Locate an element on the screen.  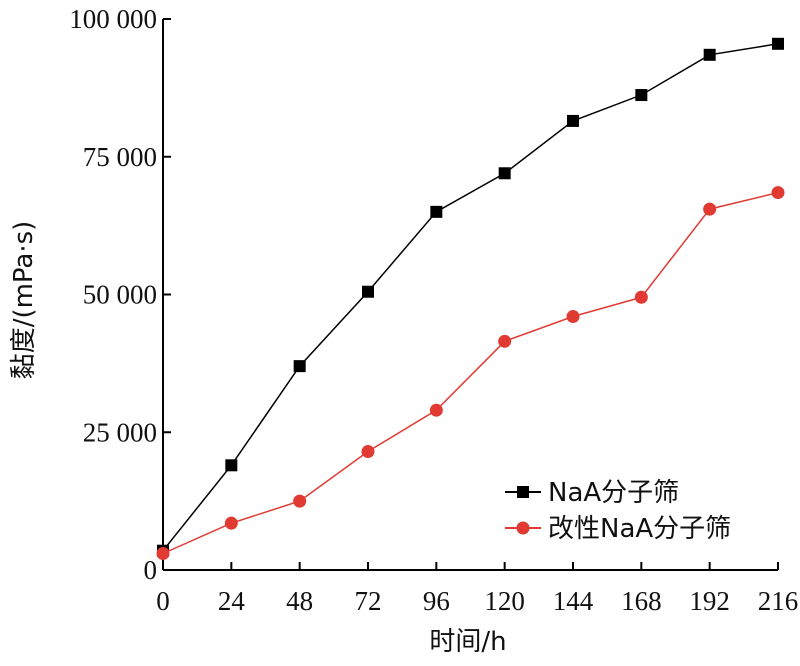
y-tick-label: 0 is located at coordinates (151, 570).